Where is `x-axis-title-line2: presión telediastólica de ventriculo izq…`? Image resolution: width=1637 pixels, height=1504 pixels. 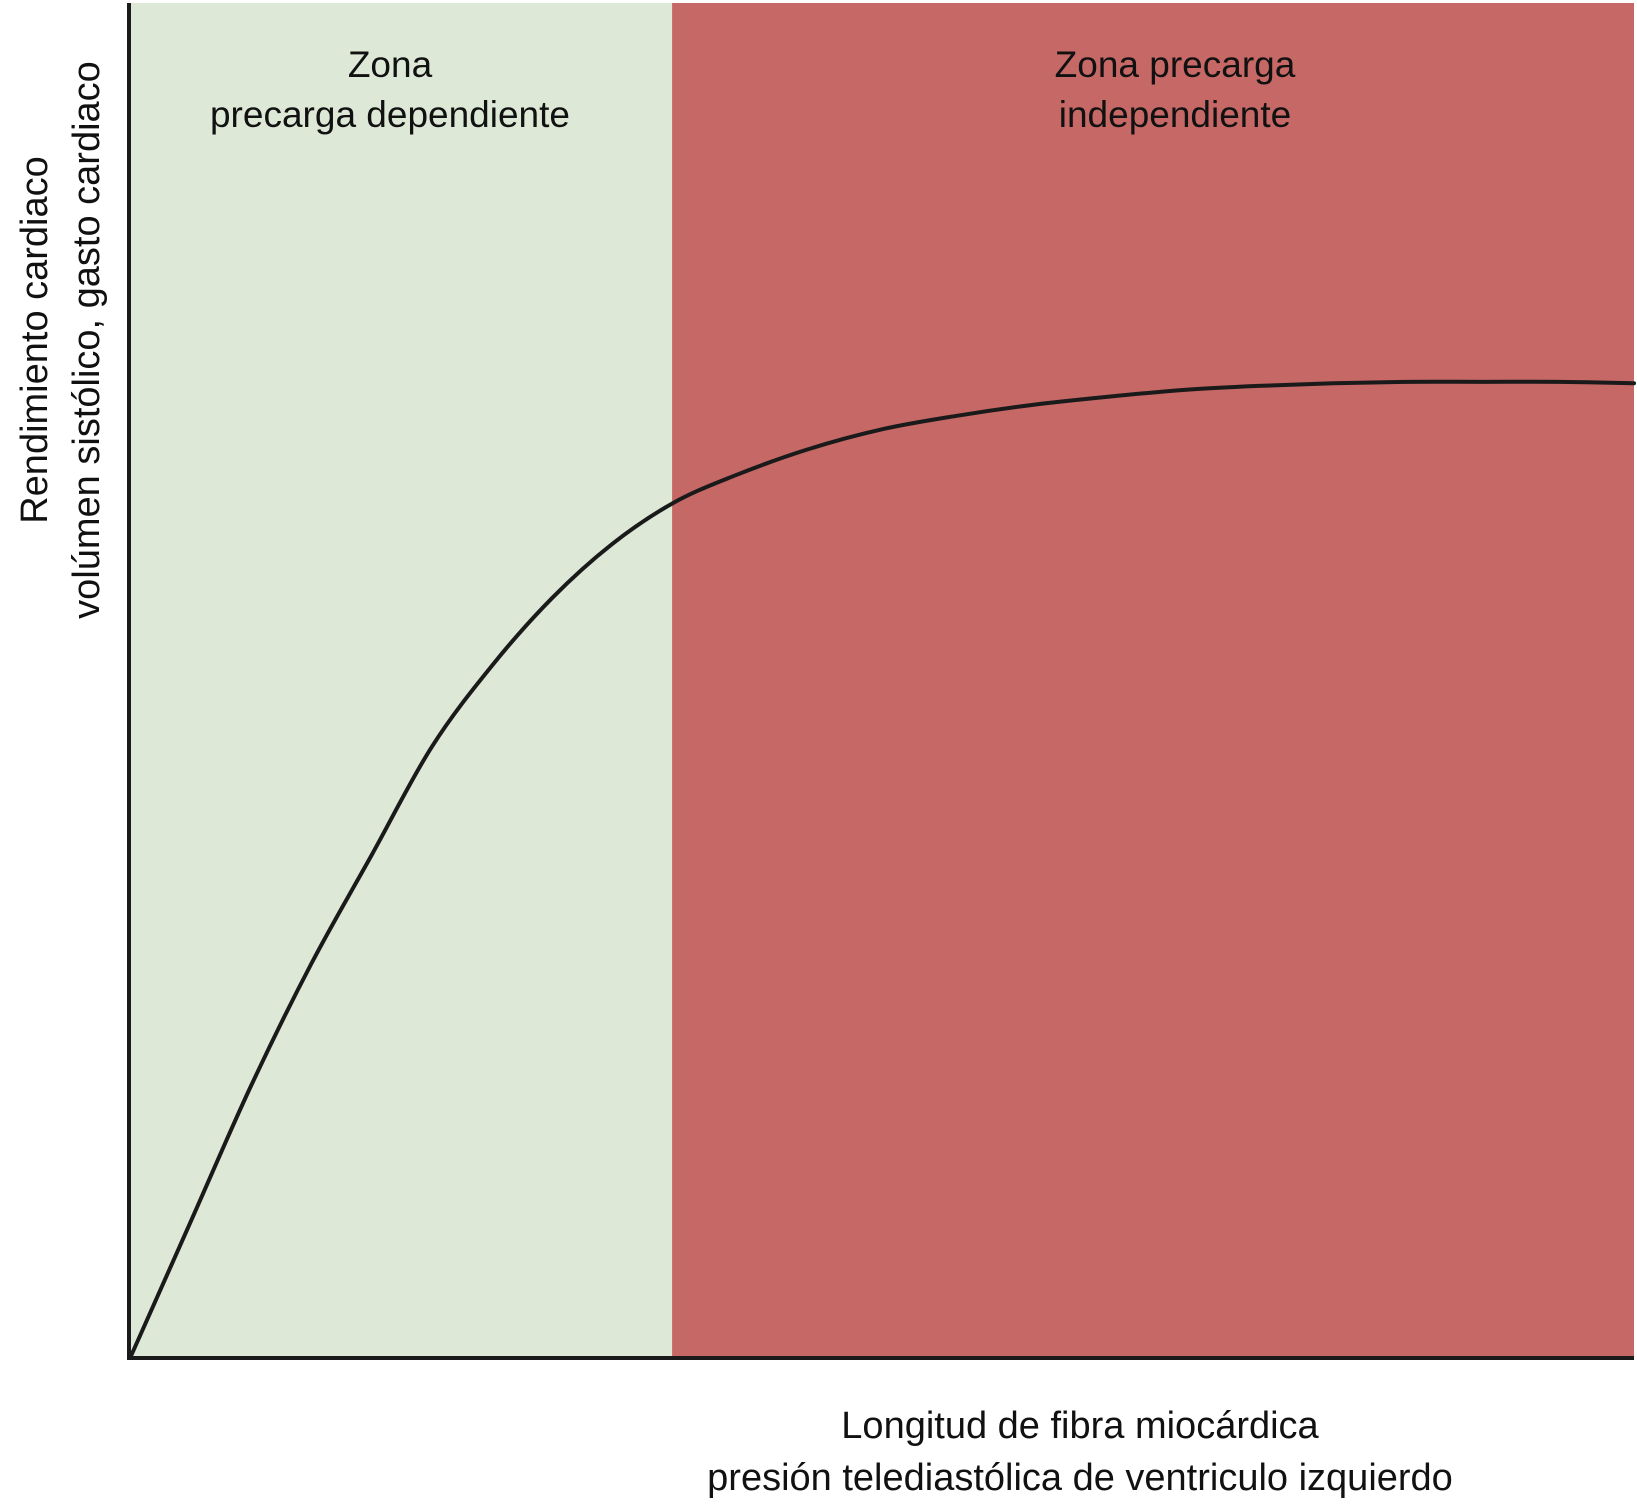 x-axis-title-line2: presión telediastólica de ventriculo izq… is located at coordinates (1080, 1478).